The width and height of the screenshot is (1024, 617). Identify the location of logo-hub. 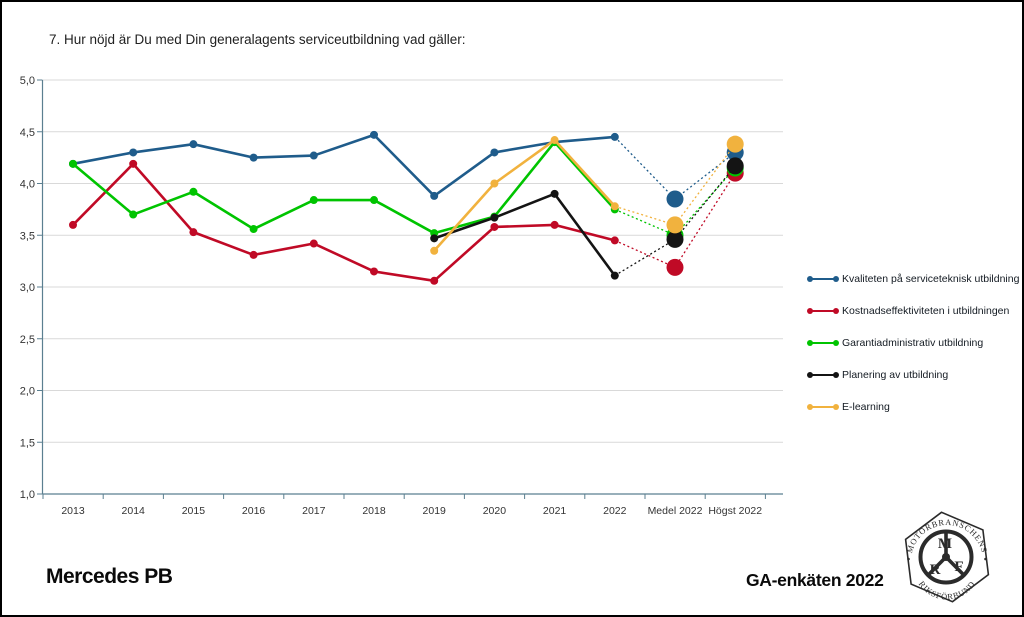
(946, 557).